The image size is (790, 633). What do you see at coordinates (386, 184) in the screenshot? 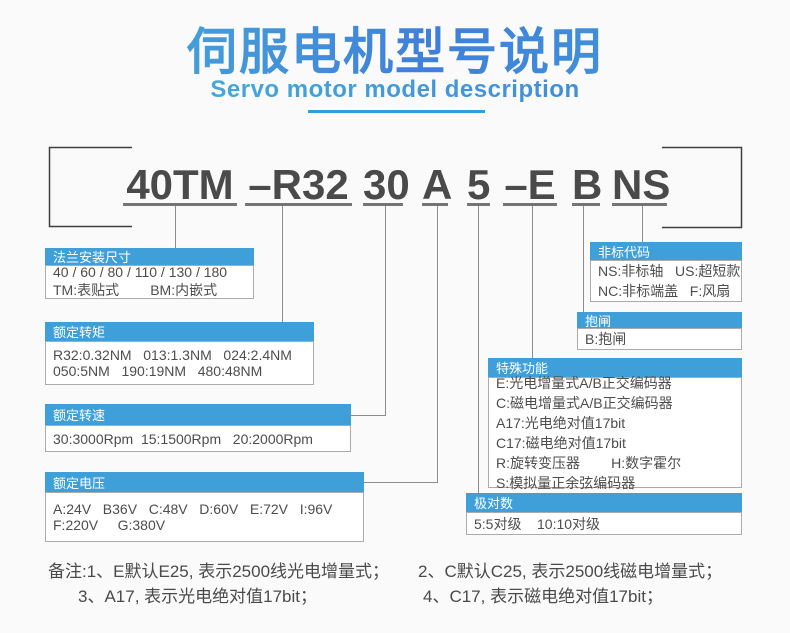
I see `model-segment-speed: 30` at bounding box center [386, 184].